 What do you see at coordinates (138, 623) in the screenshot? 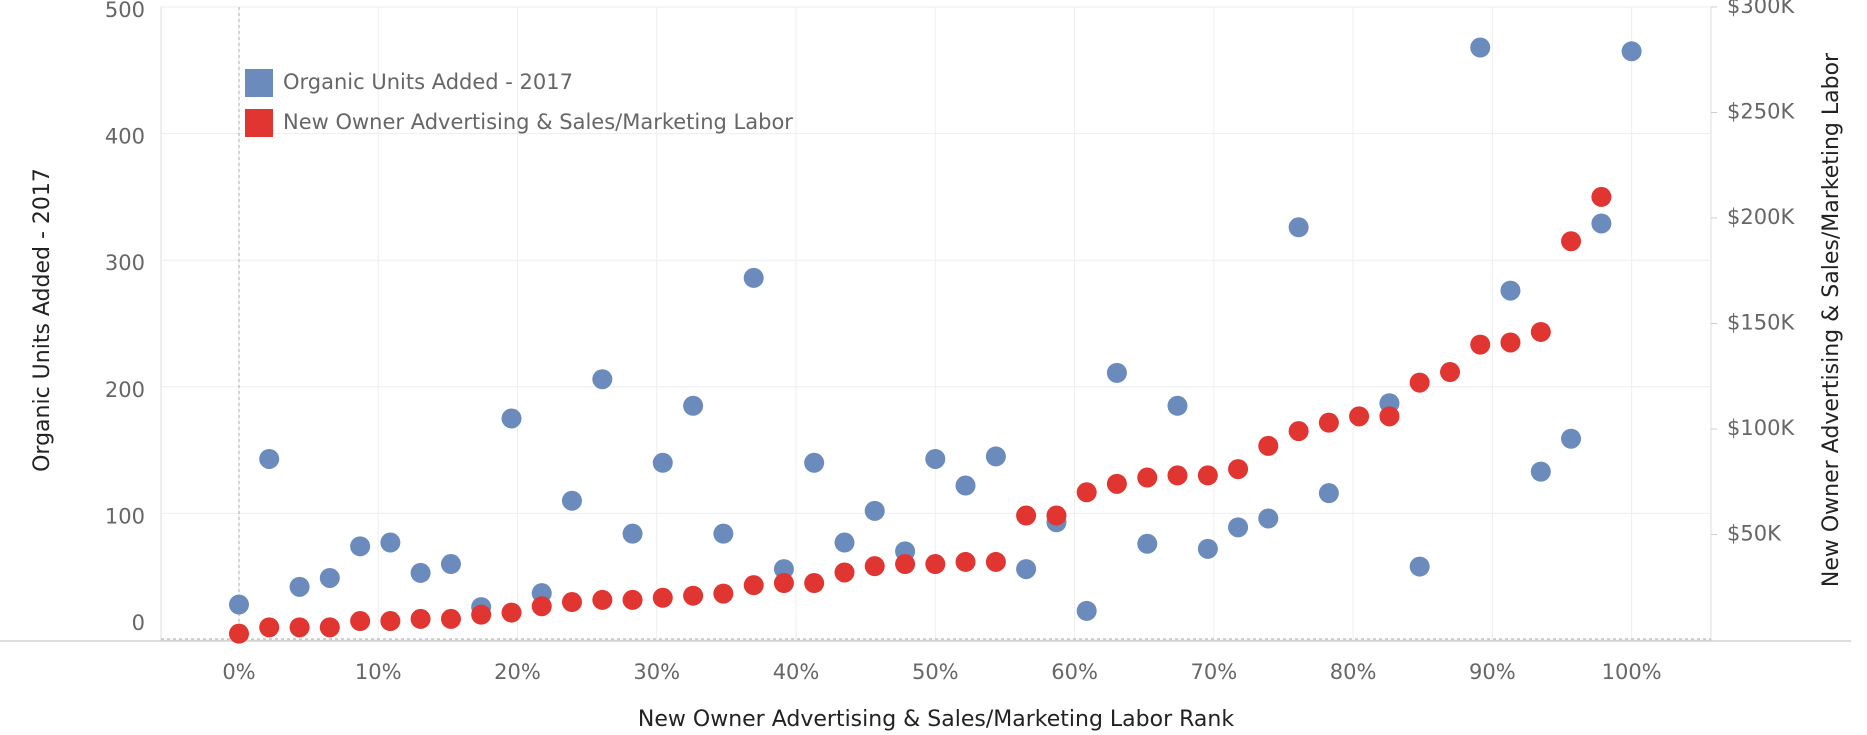
I see `y-tick-label: 0` at bounding box center [138, 623].